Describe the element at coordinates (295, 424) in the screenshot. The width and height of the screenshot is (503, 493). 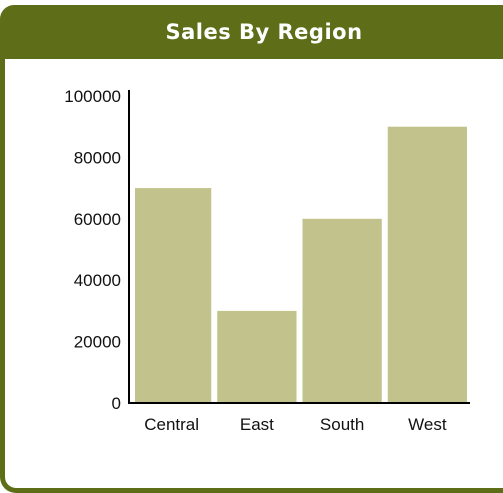
I see `x-category-labels: Central East South West` at that location.